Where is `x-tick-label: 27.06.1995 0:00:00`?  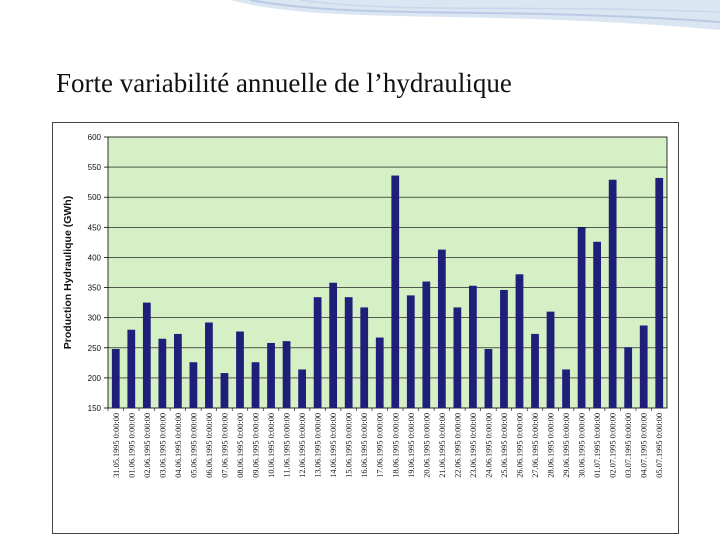
x-tick-label: 27.06.1995 0:00:00 is located at coordinates (535, 445).